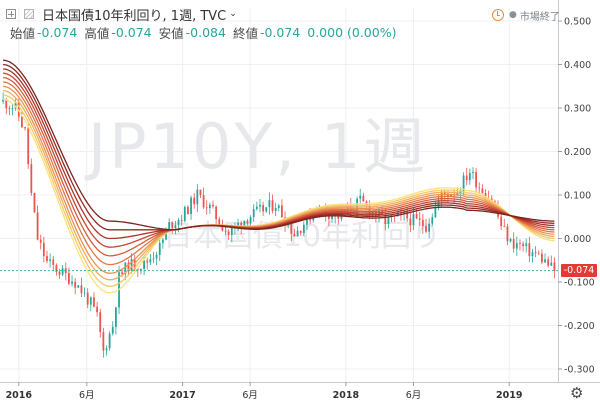 This screenshot has height=405, width=600. Describe the element at coordinates (11, 14) in the screenshot. I see `collapse-icon` at that location.